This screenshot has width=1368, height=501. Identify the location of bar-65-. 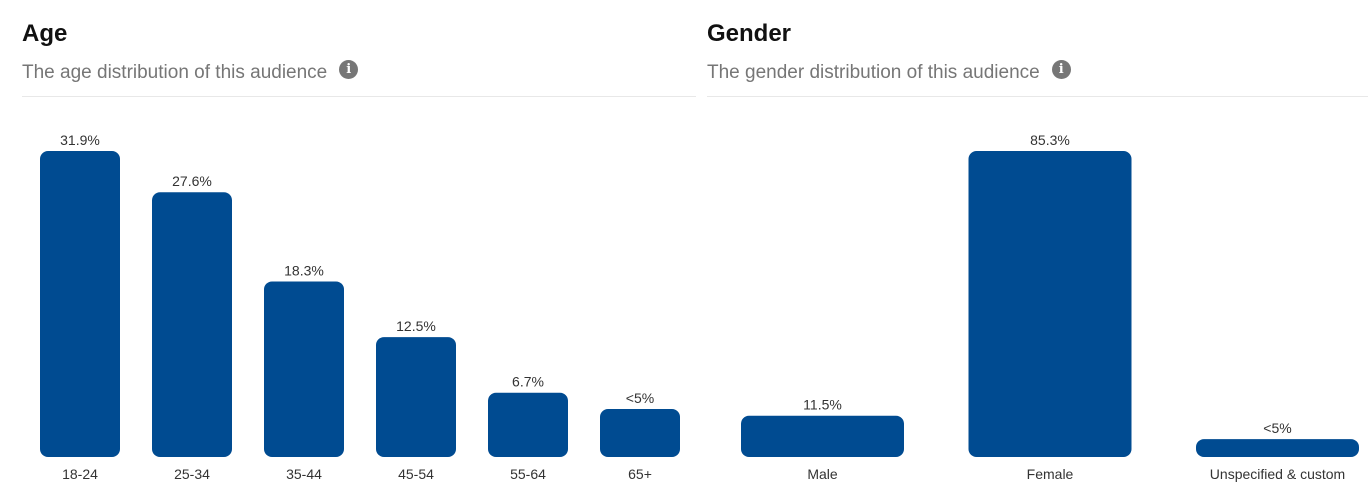
(640, 433).